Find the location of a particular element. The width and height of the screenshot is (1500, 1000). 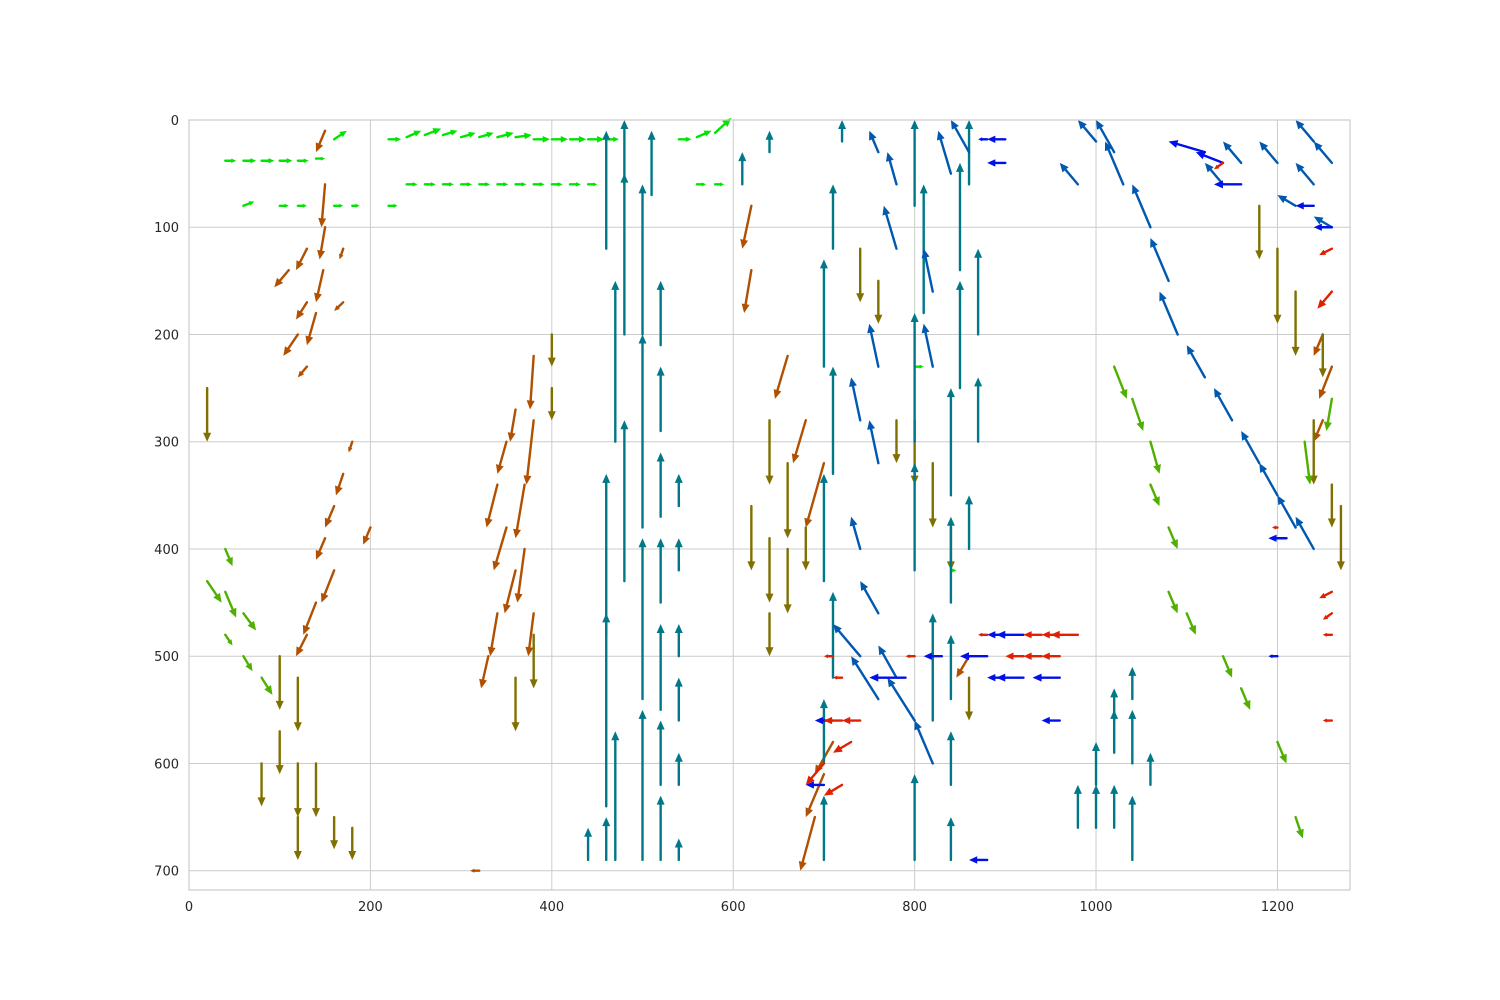

y-tick-label: 300 is located at coordinates (166, 443).